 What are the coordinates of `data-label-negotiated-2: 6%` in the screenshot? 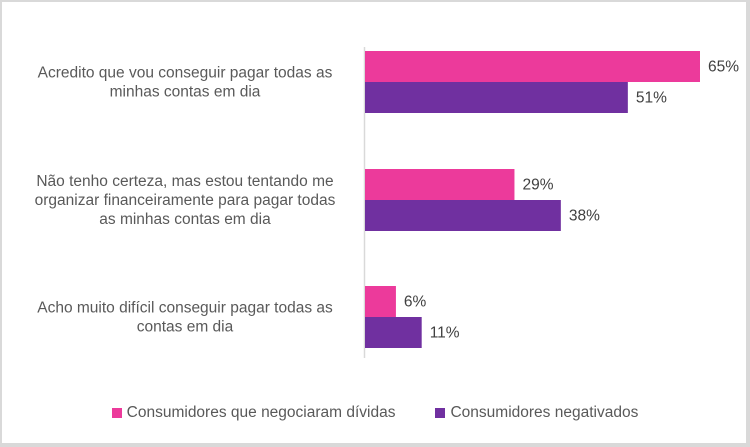 It's located at (415, 302).